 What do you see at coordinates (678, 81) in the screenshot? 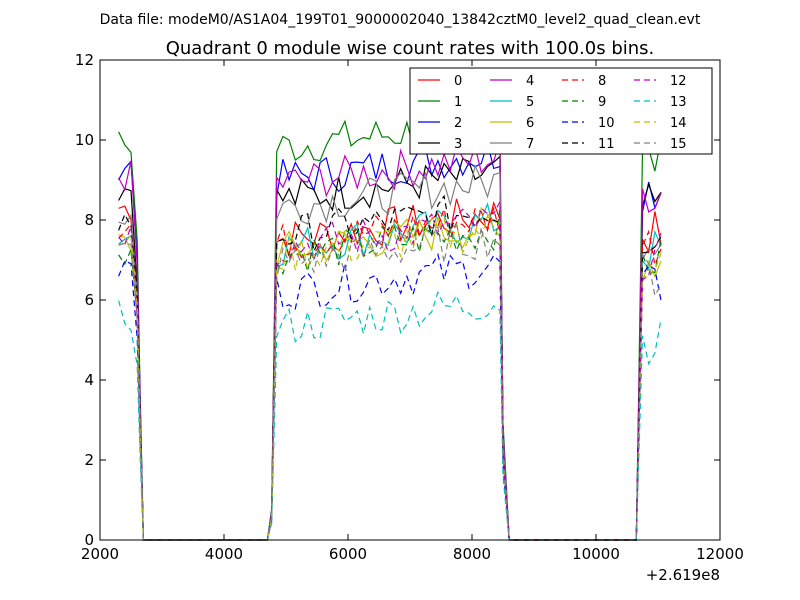
I see `legend-label-12: 12` at bounding box center [678, 81].